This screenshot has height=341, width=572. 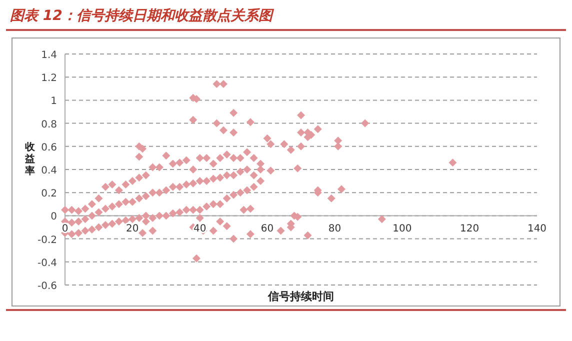 What do you see at coordinates (53, 217) in the screenshot?
I see `y-tick-label: 0` at bounding box center [53, 217].